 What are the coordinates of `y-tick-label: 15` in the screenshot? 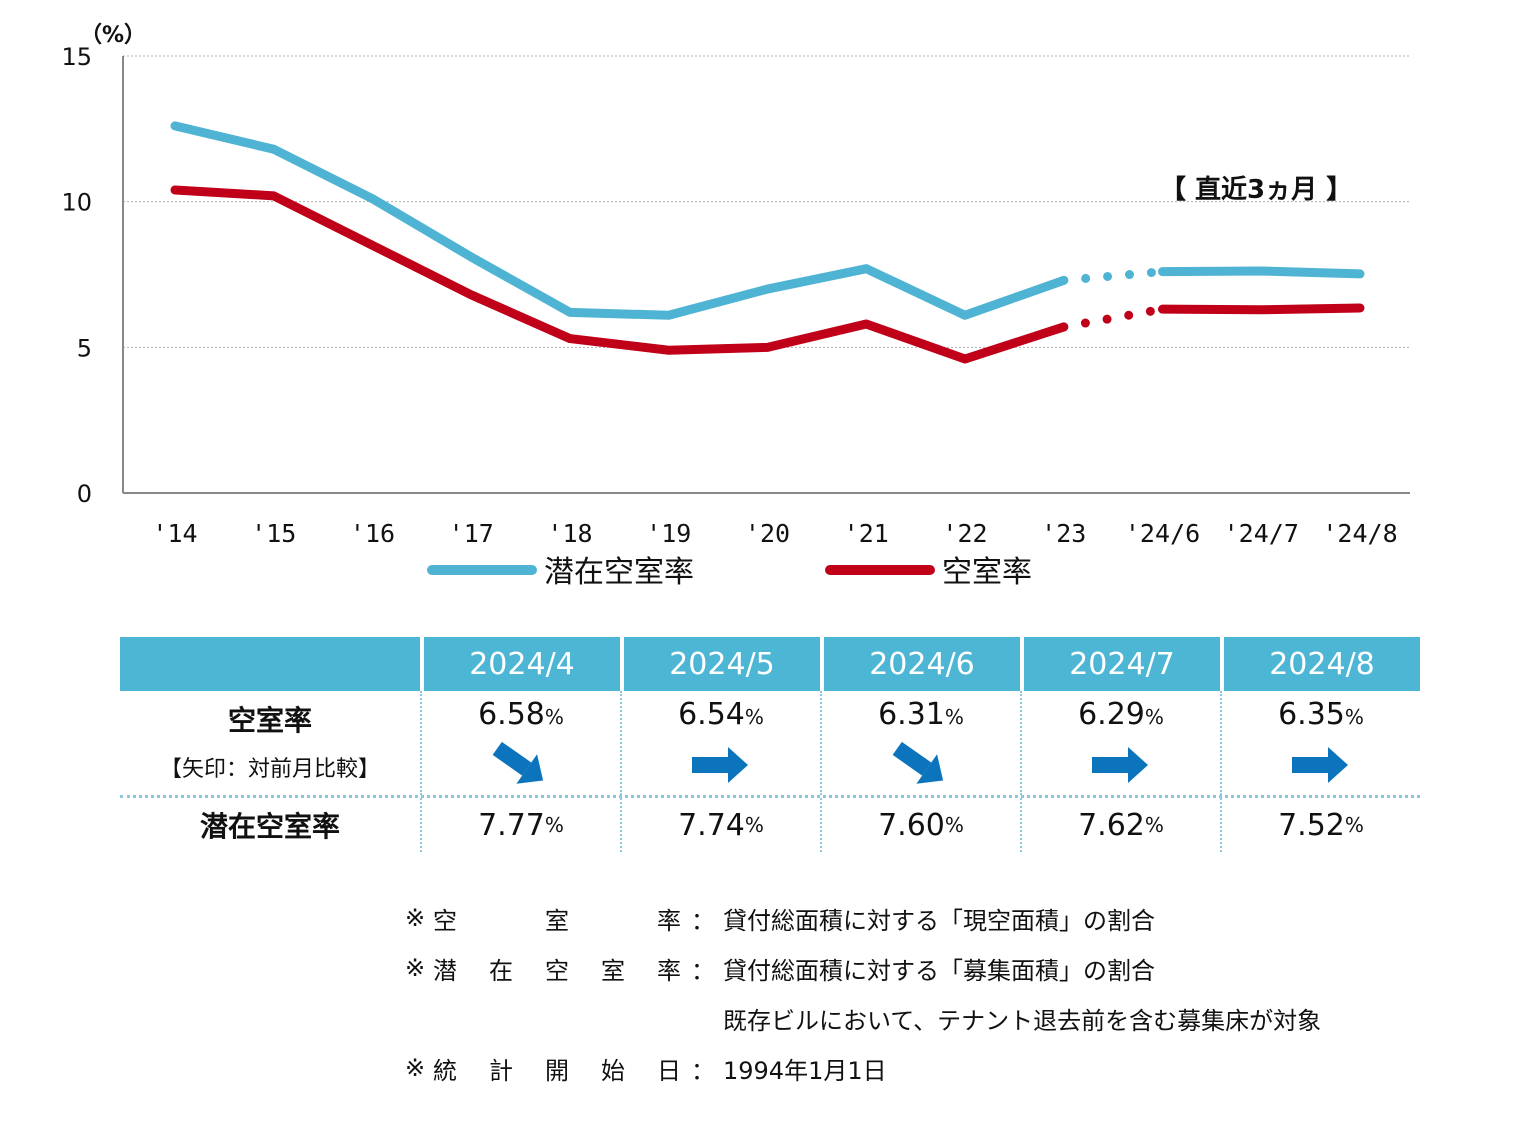 It's located at (76, 57).